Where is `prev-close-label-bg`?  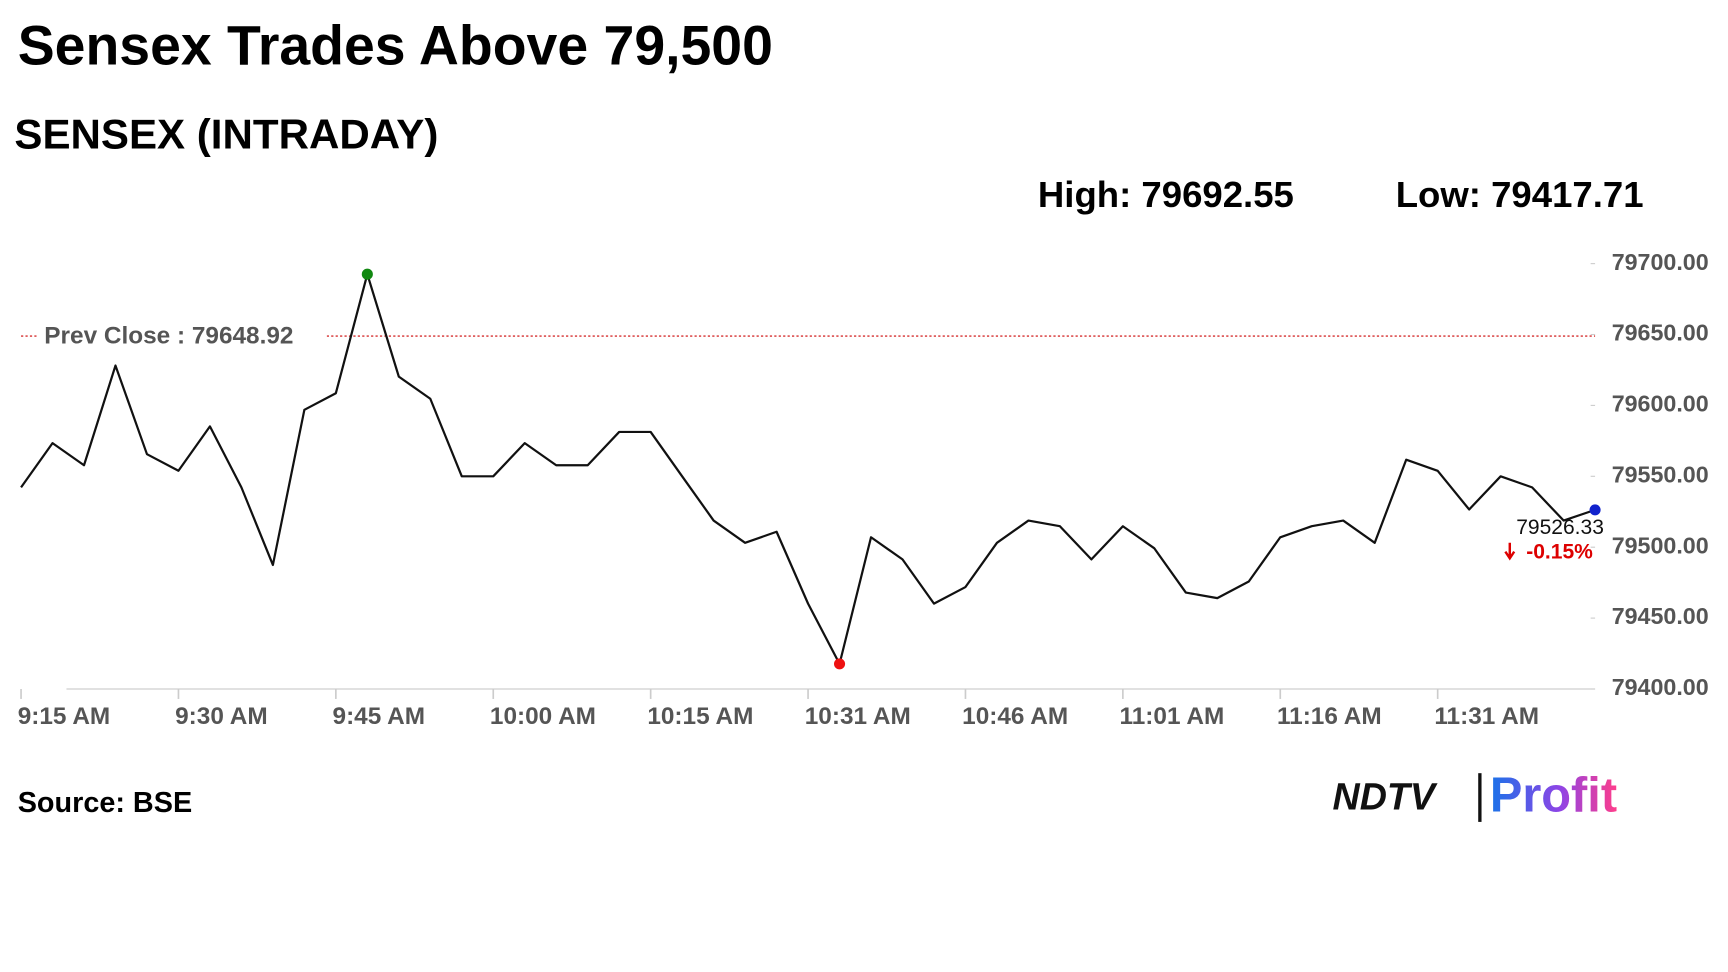 prev-close-label-bg is located at coordinates (181, 336).